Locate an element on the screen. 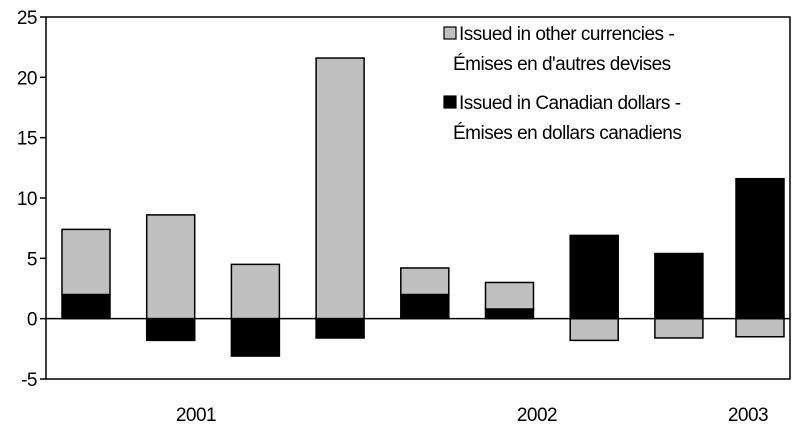  x-group-label: 2003 is located at coordinates (748, 415).